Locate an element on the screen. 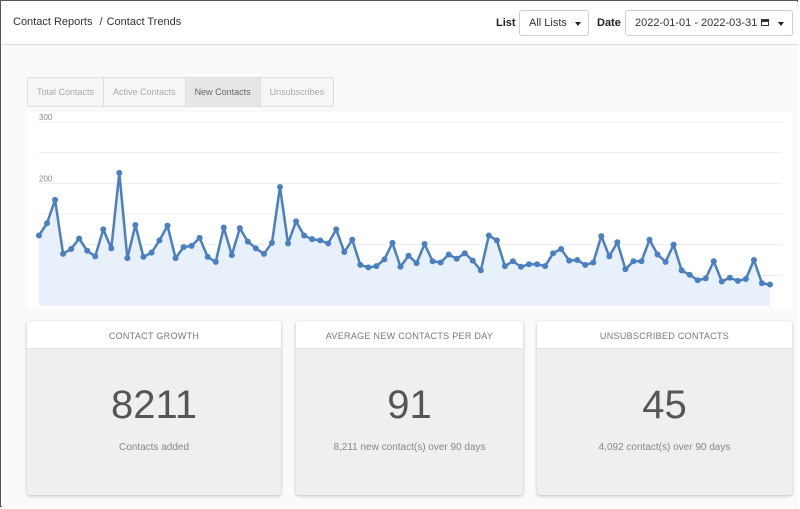 The image size is (800, 509). tab-total-contacts: Total Contacts is located at coordinates (66, 92).